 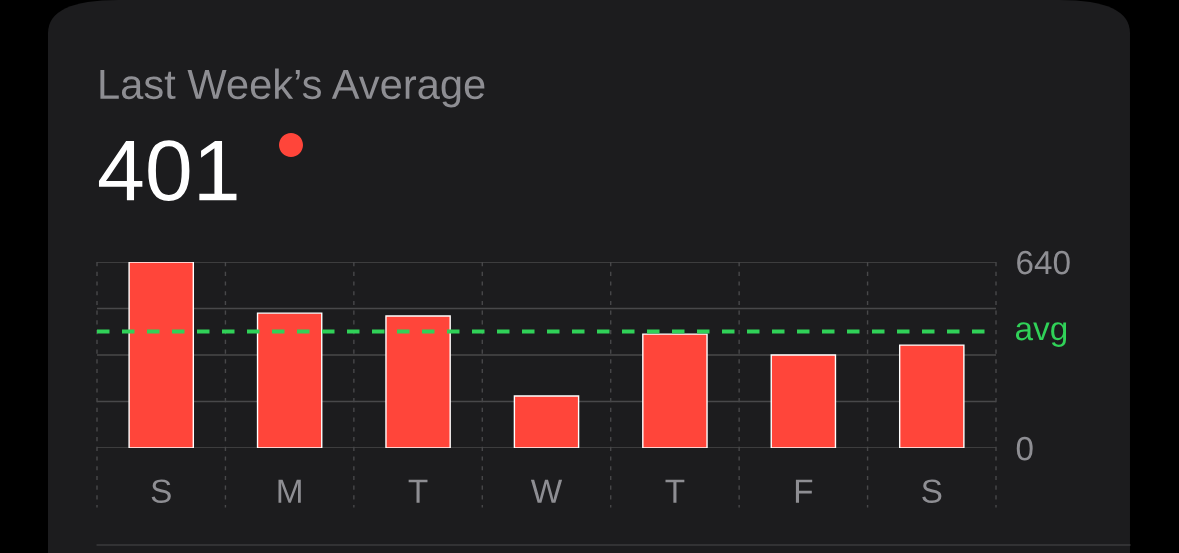 I want to click on x-tick-label: F, so click(x=804, y=491).